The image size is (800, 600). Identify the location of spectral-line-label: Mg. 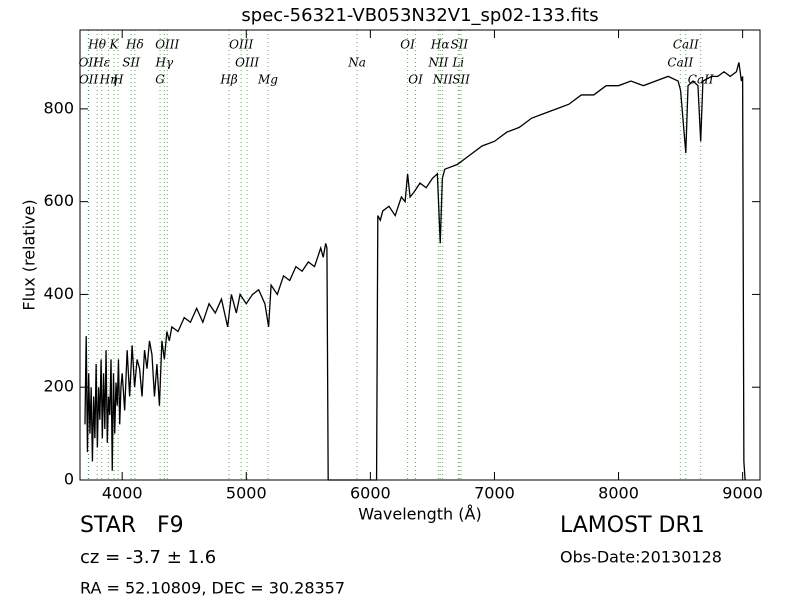
(267, 80).